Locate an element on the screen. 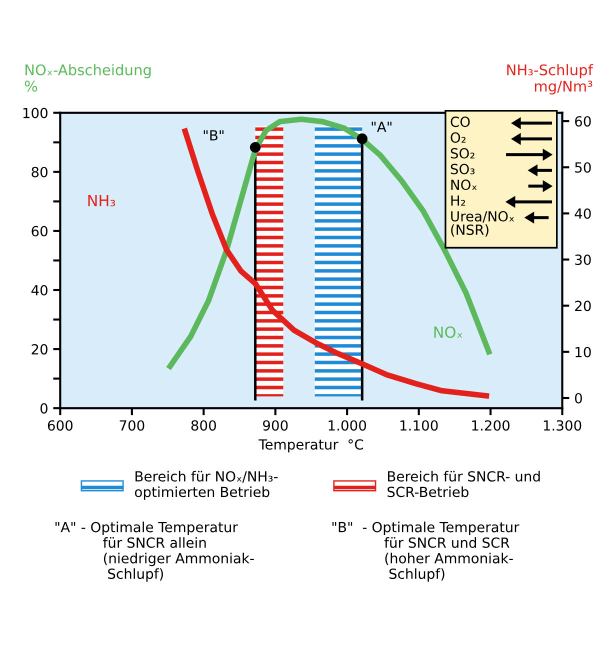 The image size is (602, 652). x-tick-label: 1.200 is located at coordinates (491, 425).